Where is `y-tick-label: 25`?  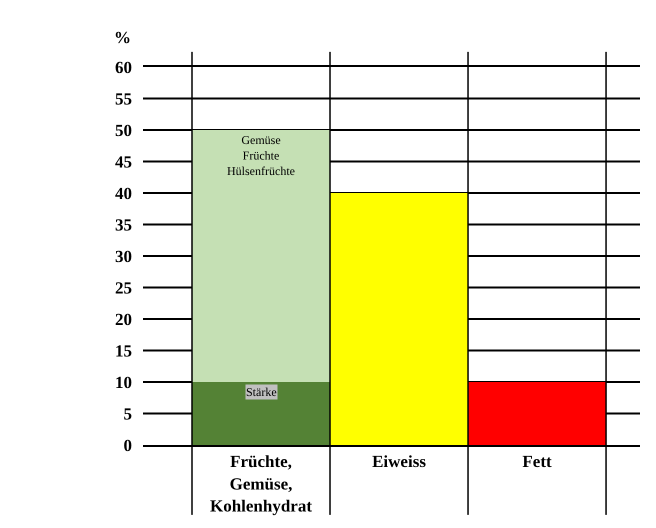
y-tick-label: 25 is located at coordinates (123, 288).